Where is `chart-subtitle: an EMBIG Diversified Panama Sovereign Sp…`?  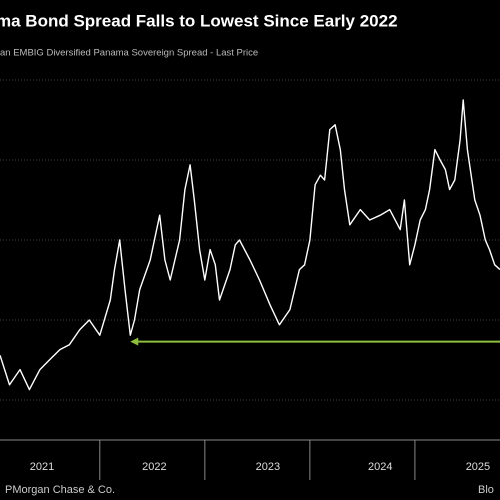
chart-subtitle: an EMBIG Diversified Panama Sovereign Sp… is located at coordinates (129, 53).